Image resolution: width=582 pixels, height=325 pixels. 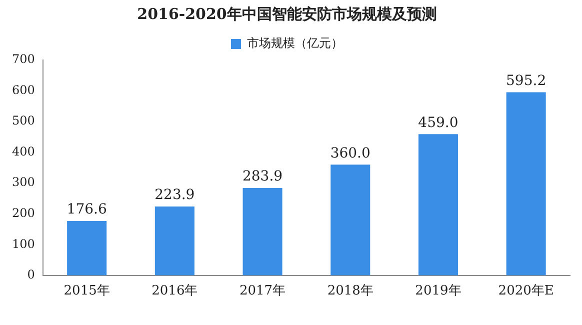 What do you see at coordinates (526, 291) in the screenshot?
I see `x-tick-label: 2020年E` at bounding box center [526, 291].